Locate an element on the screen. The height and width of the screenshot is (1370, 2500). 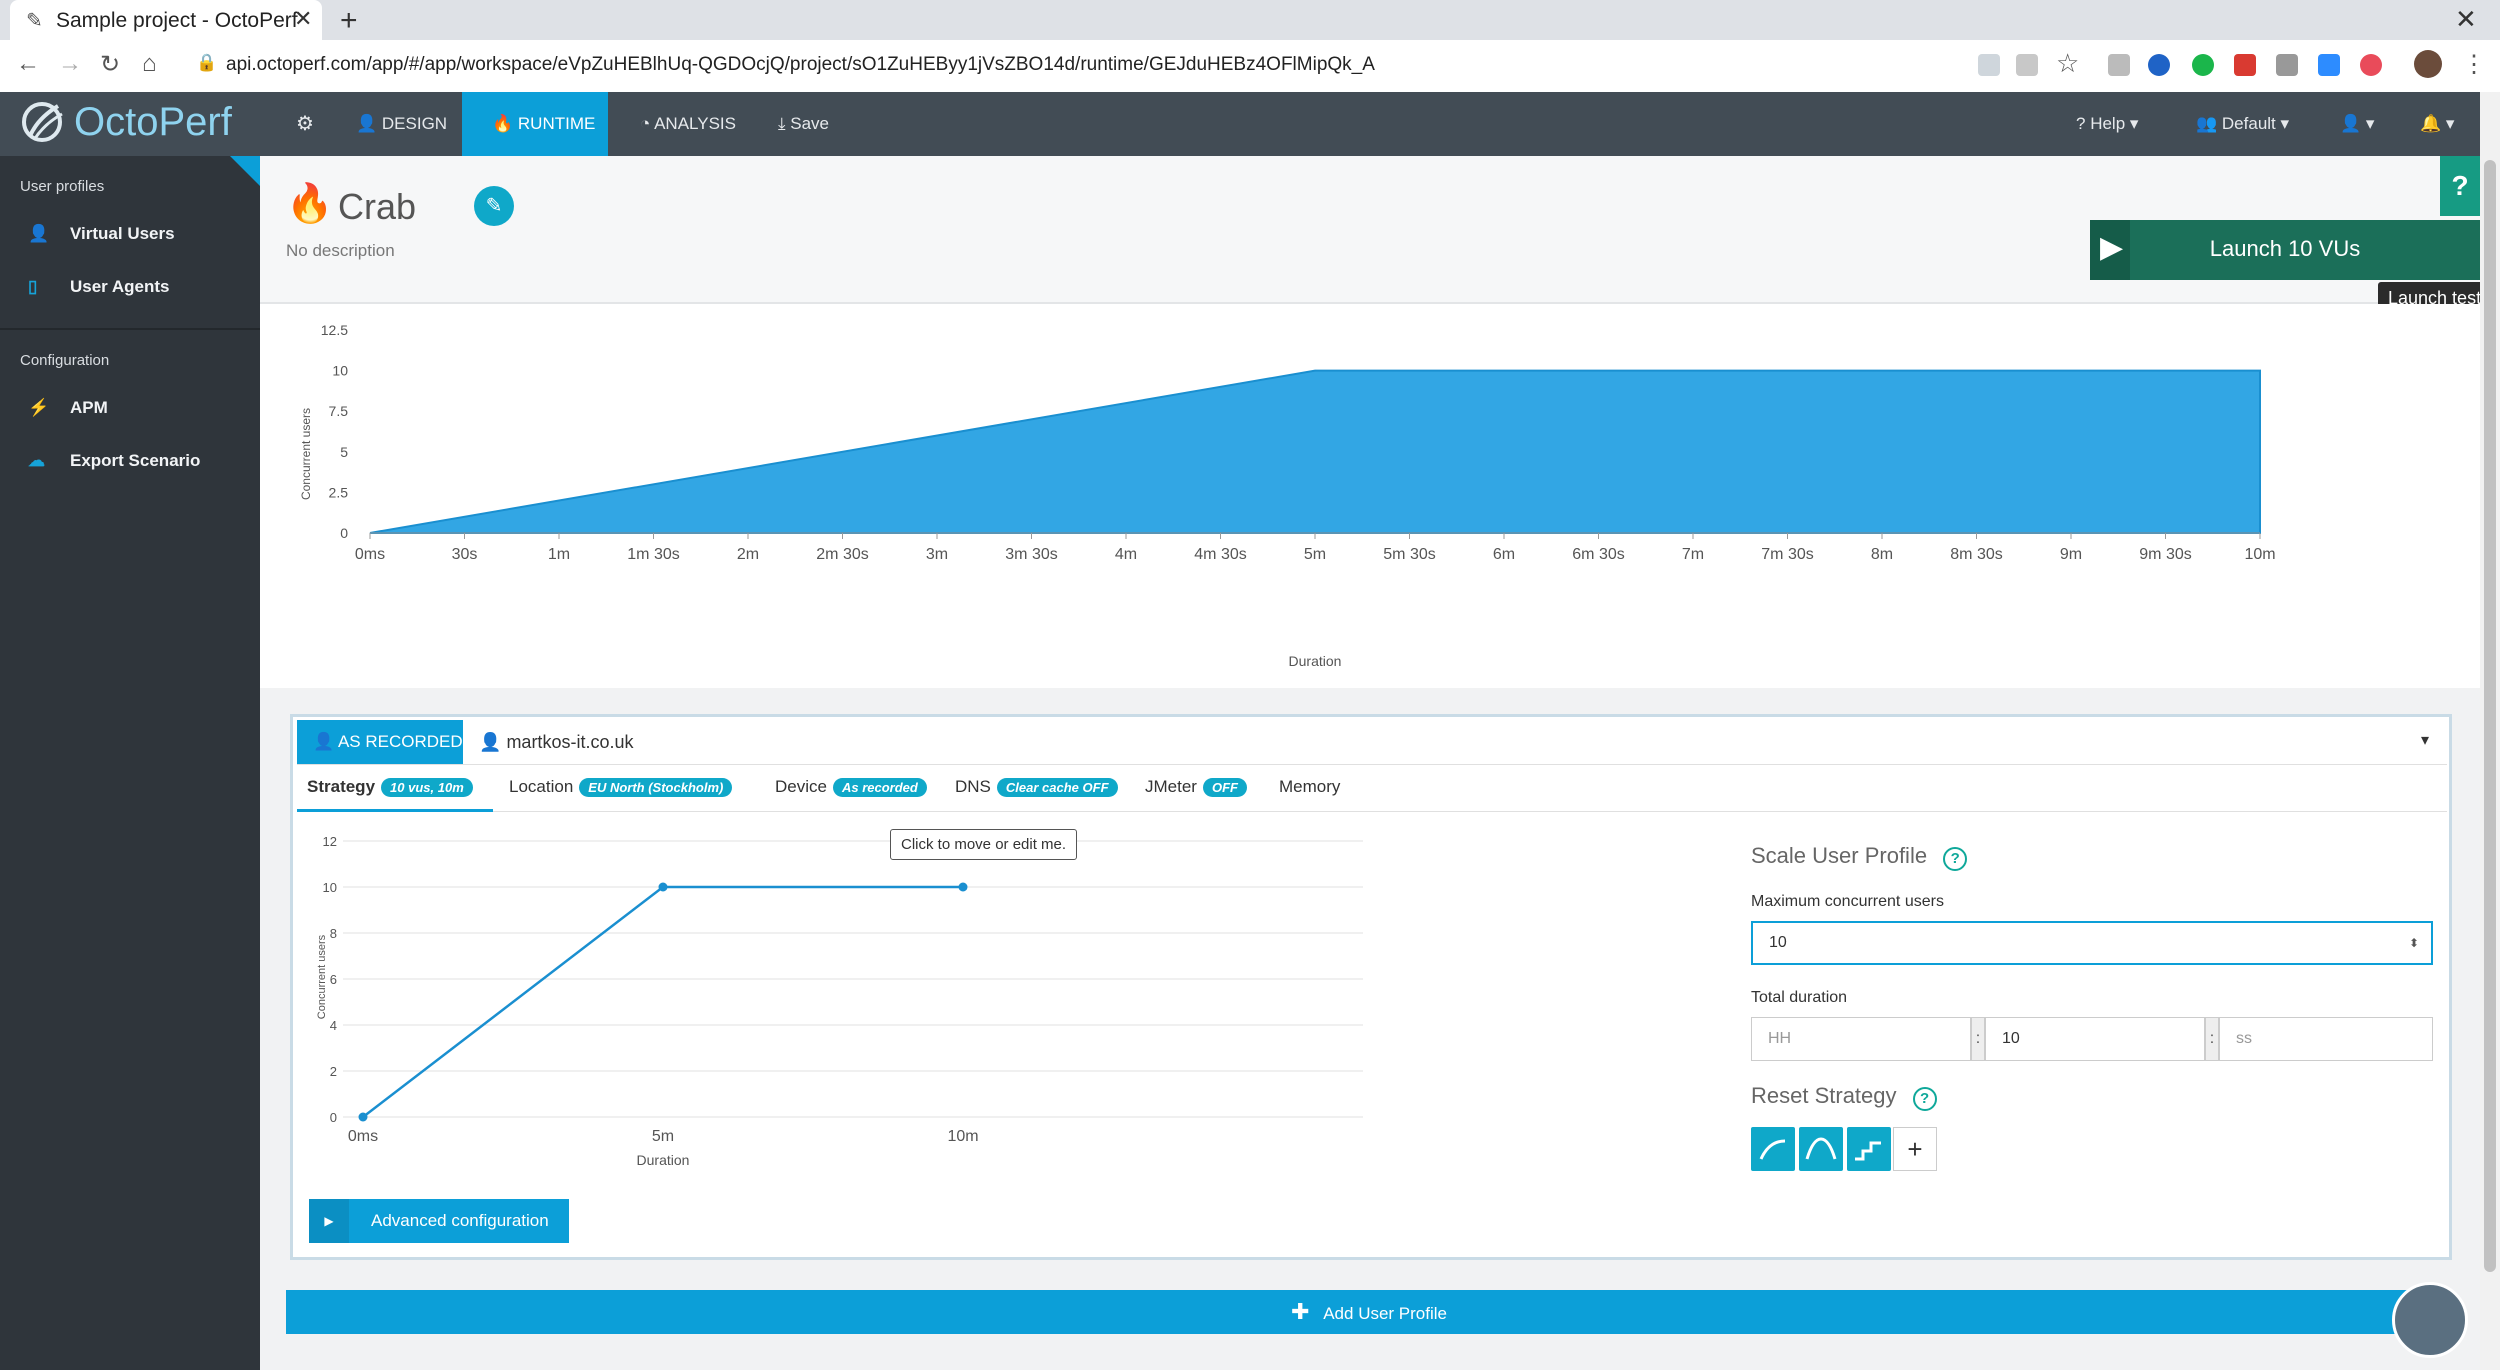
x-tick-label: 7m is located at coordinates (1693, 554).